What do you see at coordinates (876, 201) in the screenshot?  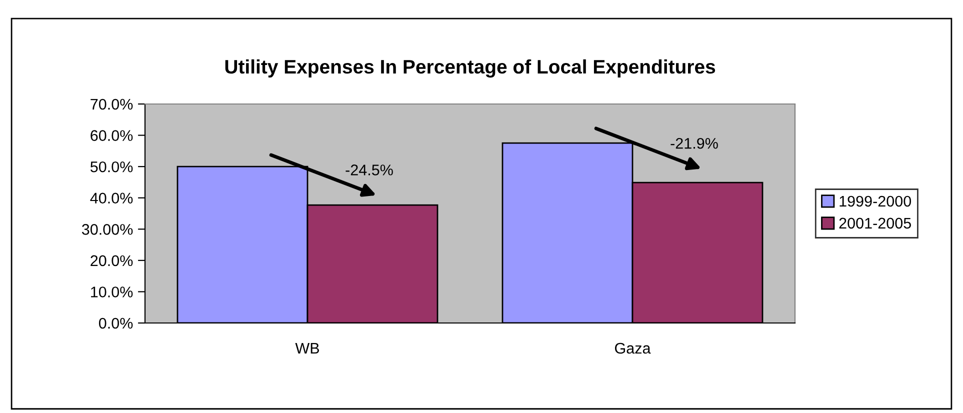 I see `legend-label: 1999-2000` at bounding box center [876, 201].